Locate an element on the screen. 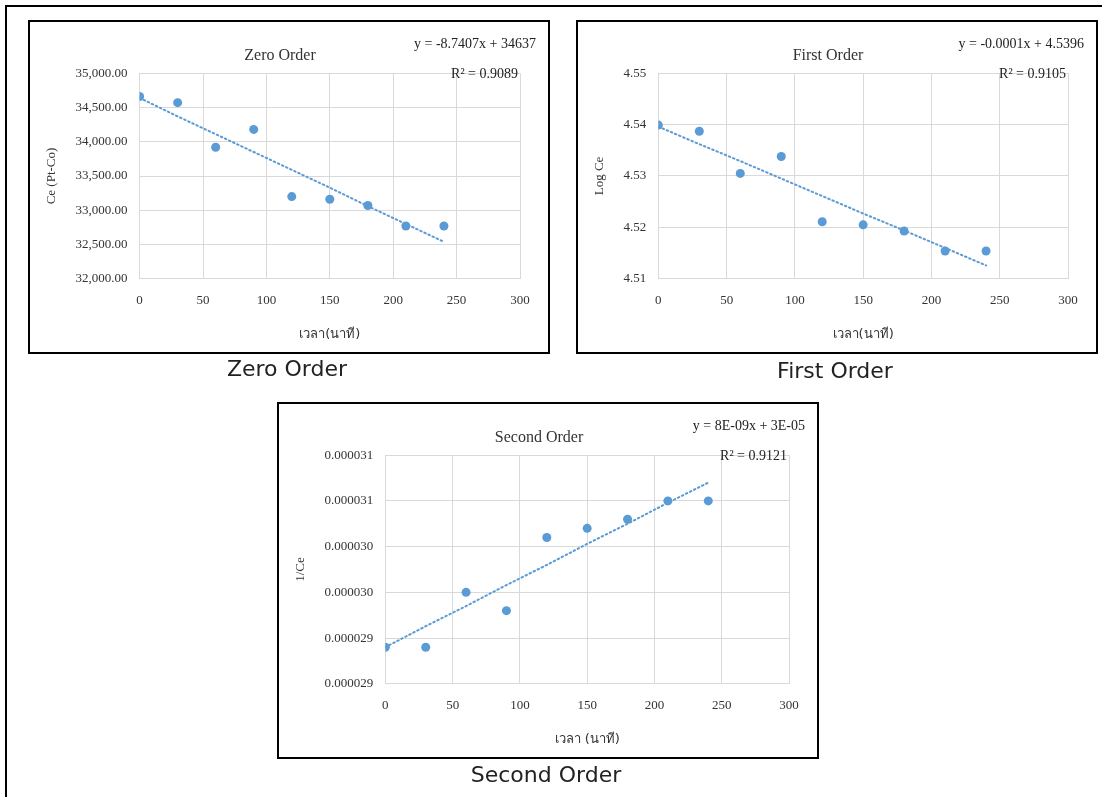  y-tick-label: 35,000.00 is located at coordinates (101, 72).